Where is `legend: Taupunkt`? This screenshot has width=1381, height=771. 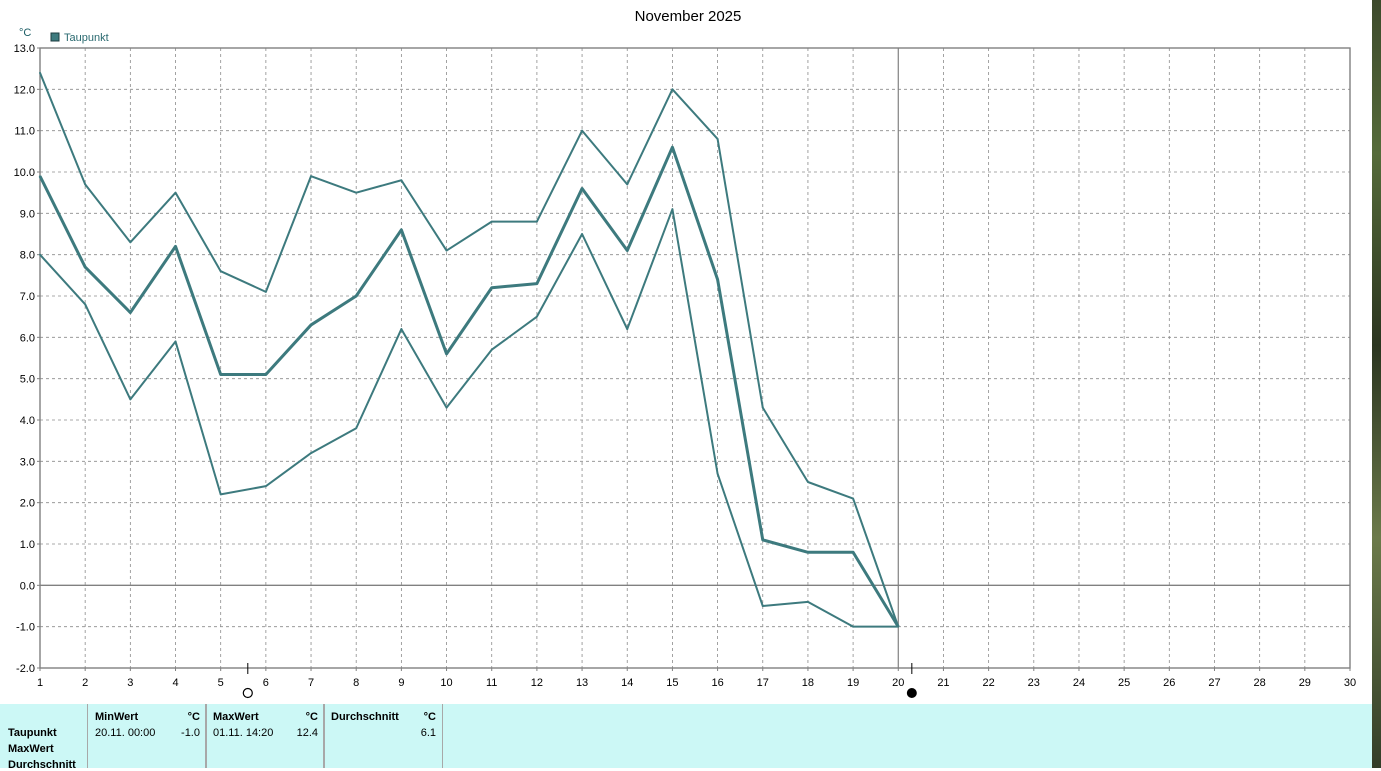
legend: Taupunkt is located at coordinates (79, 38).